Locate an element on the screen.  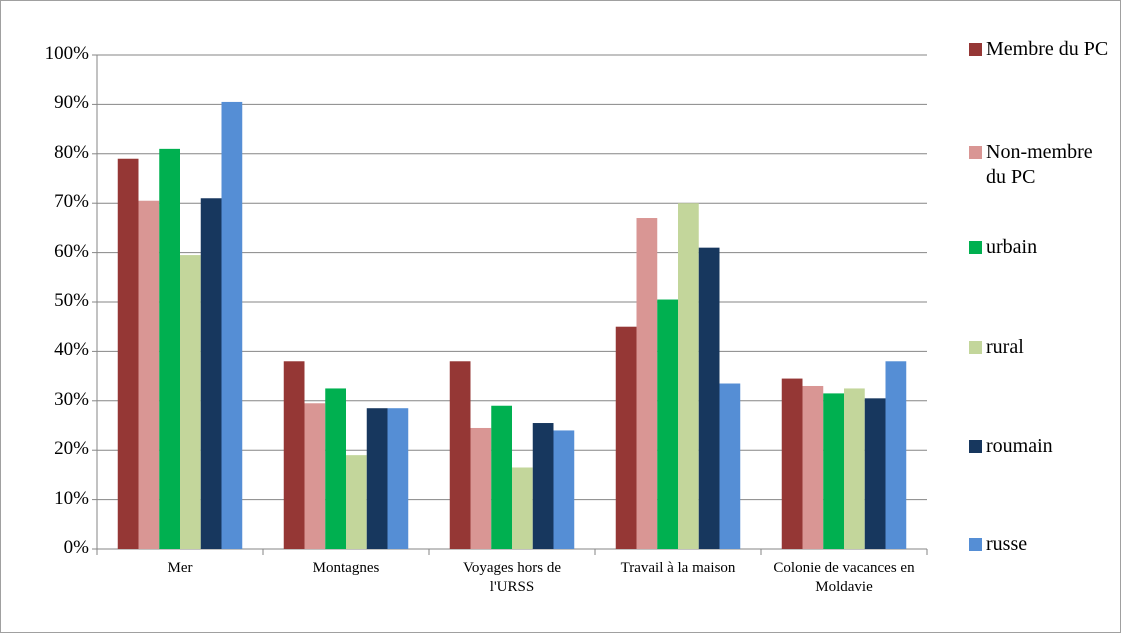
y-tick-label: 80% is located at coordinates (71, 152).